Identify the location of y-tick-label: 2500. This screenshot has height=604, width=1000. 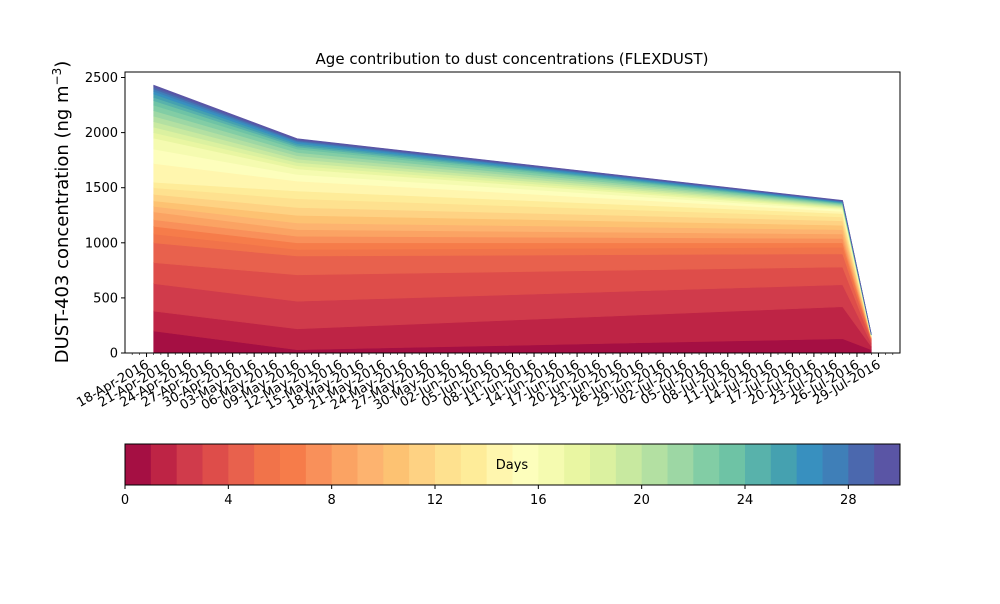
(101, 78).